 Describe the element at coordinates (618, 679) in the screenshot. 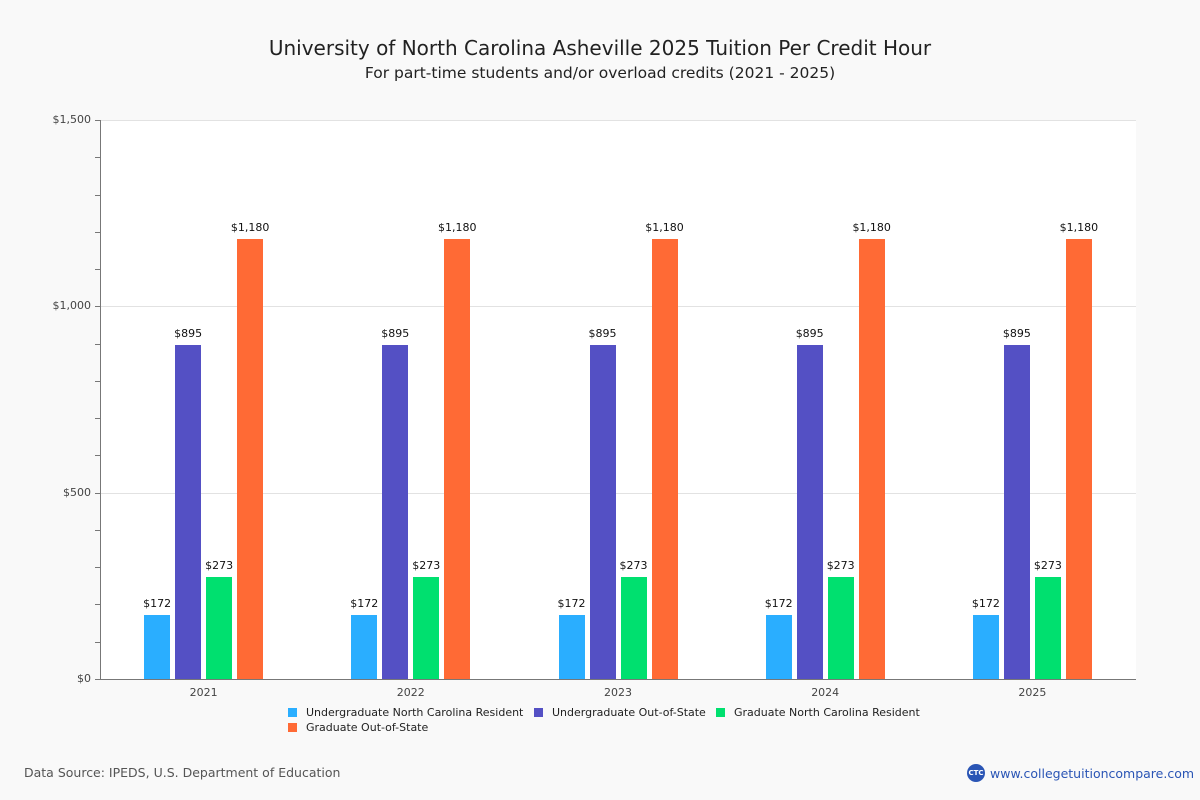

I see `x-axis` at that location.